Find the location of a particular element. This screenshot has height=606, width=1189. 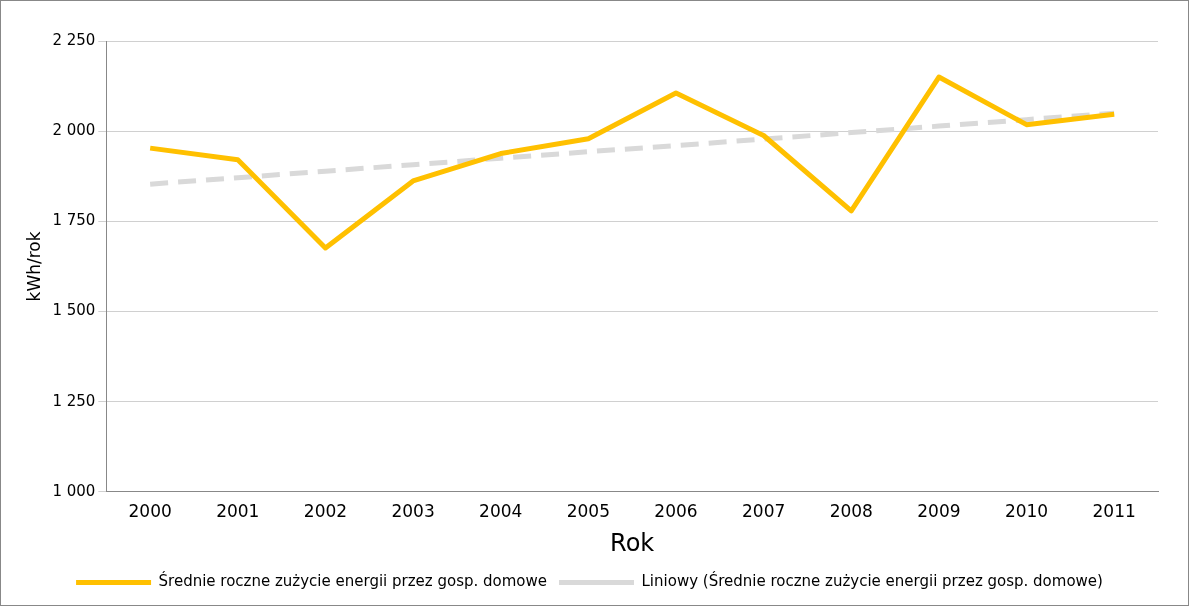

x-tick-label: 2007 is located at coordinates (764, 511).